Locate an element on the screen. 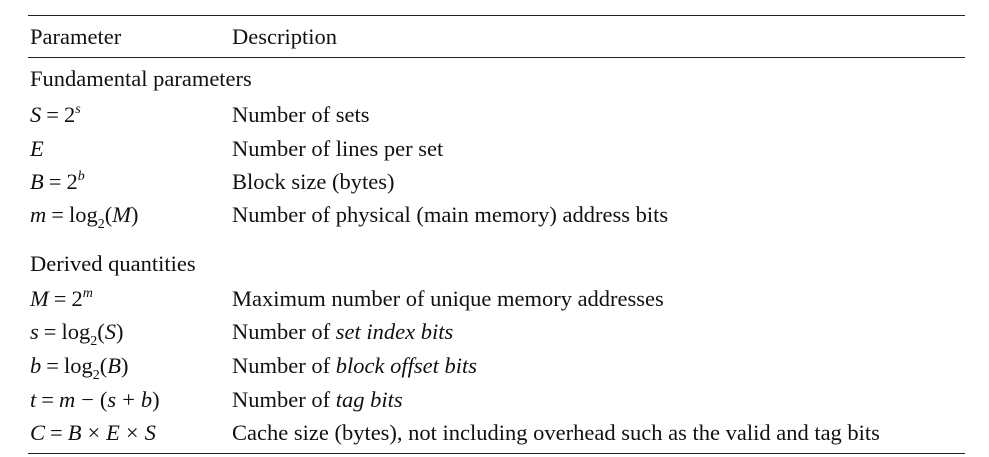 This screenshot has height=457, width=989. header-parameter: Parameter is located at coordinates (76, 36).